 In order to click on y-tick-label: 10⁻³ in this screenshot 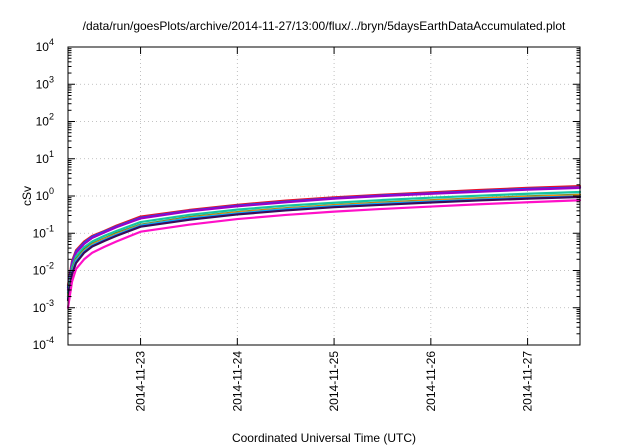, I will do `click(43, 306)`.